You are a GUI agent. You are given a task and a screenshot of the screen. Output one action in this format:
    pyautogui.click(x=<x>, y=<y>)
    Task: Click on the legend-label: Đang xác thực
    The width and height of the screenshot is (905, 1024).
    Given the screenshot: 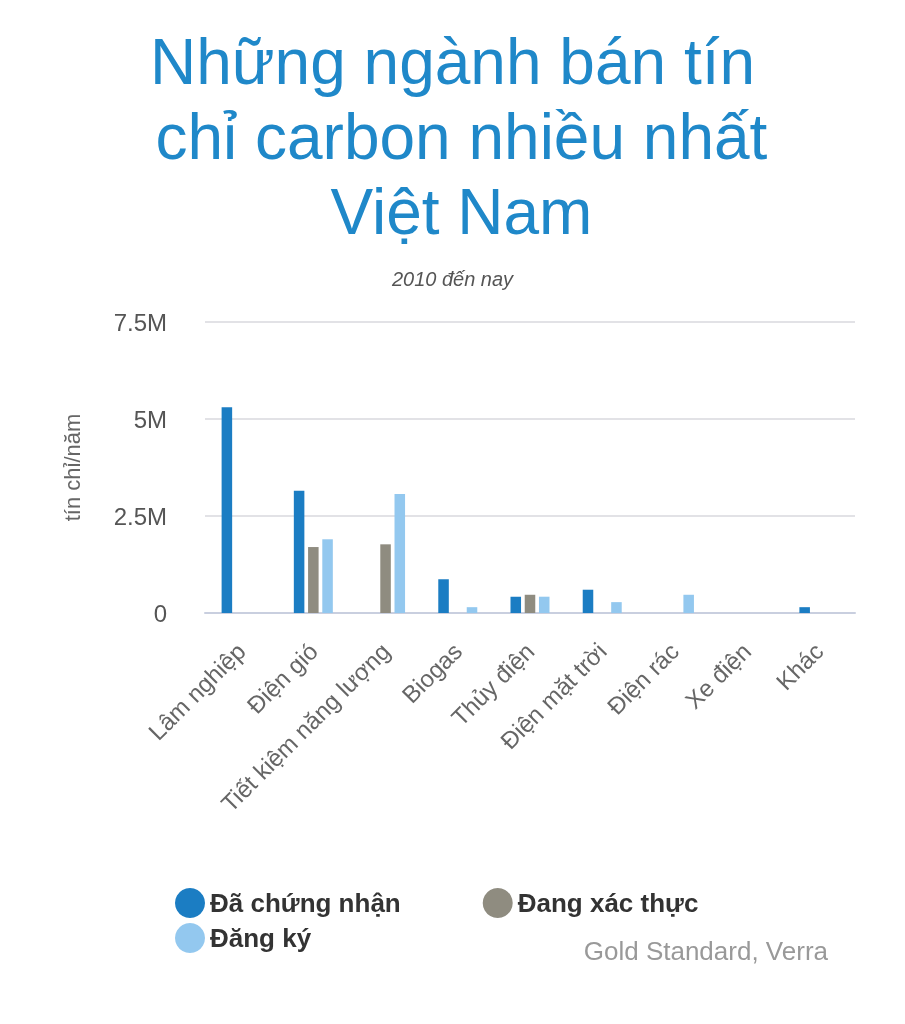 What is the action you would take?
    pyautogui.click(x=608, y=903)
    